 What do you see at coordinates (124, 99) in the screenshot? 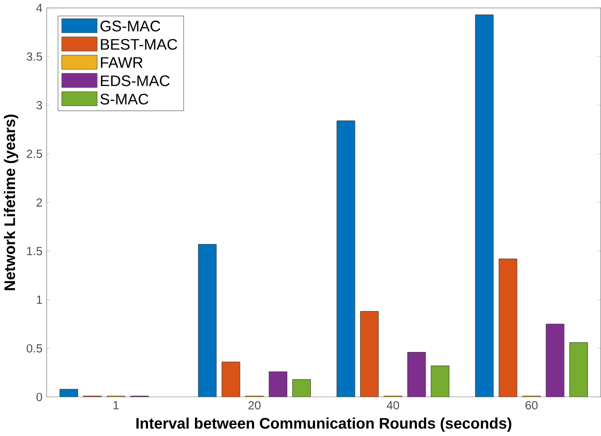
I see `legend-label: S-MAC` at bounding box center [124, 99].